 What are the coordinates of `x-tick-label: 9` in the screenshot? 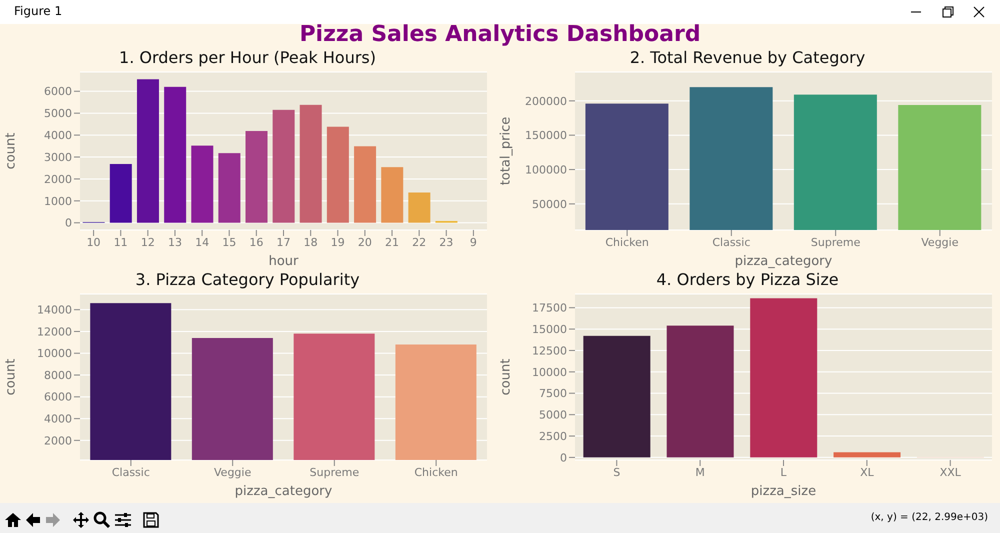 It's located at (473, 242).